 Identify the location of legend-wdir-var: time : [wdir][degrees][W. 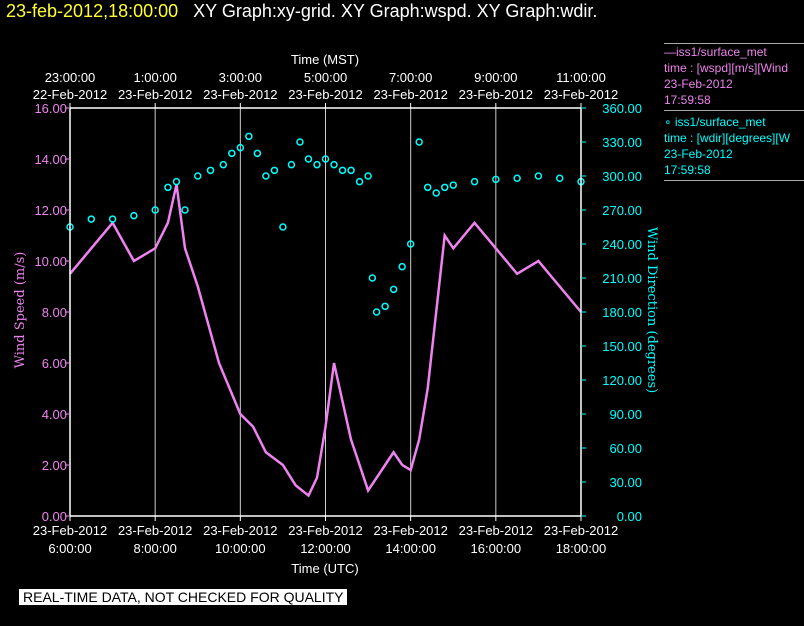
(727, 138).